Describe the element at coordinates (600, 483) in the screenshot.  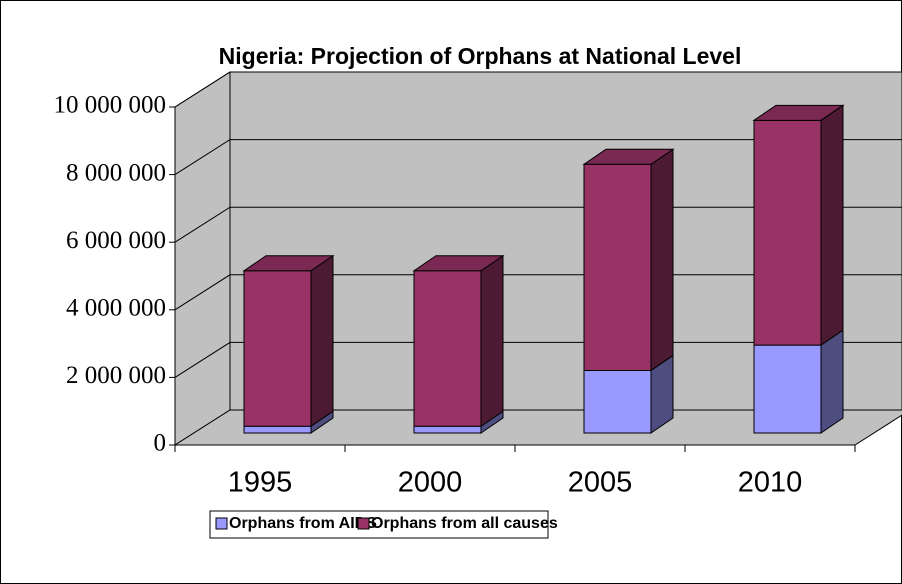
I see `x-tick-label: 2005` at that location.